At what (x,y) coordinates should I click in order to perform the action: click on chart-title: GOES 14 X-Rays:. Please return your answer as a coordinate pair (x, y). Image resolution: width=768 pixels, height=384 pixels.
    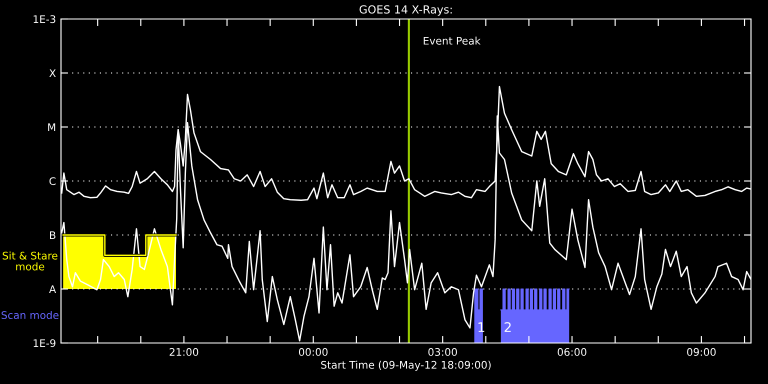
    Looking at the image, I should click on (406, 10).